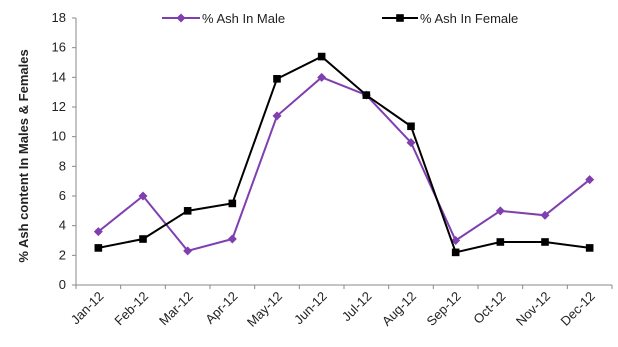 The width and height of the screenshot is (618, 347). Describe the element at coordinates (59, 17) in the screenshot. I see `y-tick-label: 18` at that location.